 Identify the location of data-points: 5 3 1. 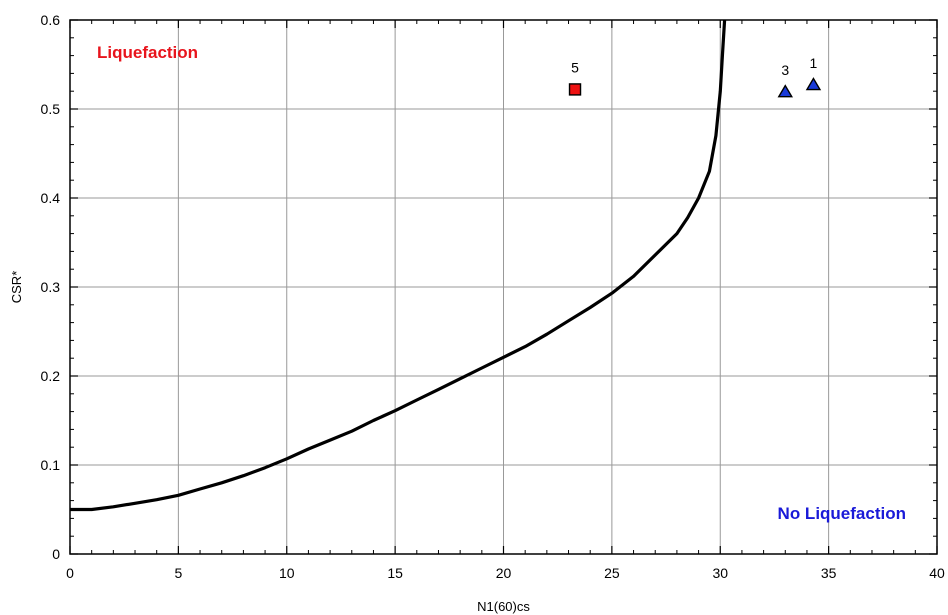
(695, 76).